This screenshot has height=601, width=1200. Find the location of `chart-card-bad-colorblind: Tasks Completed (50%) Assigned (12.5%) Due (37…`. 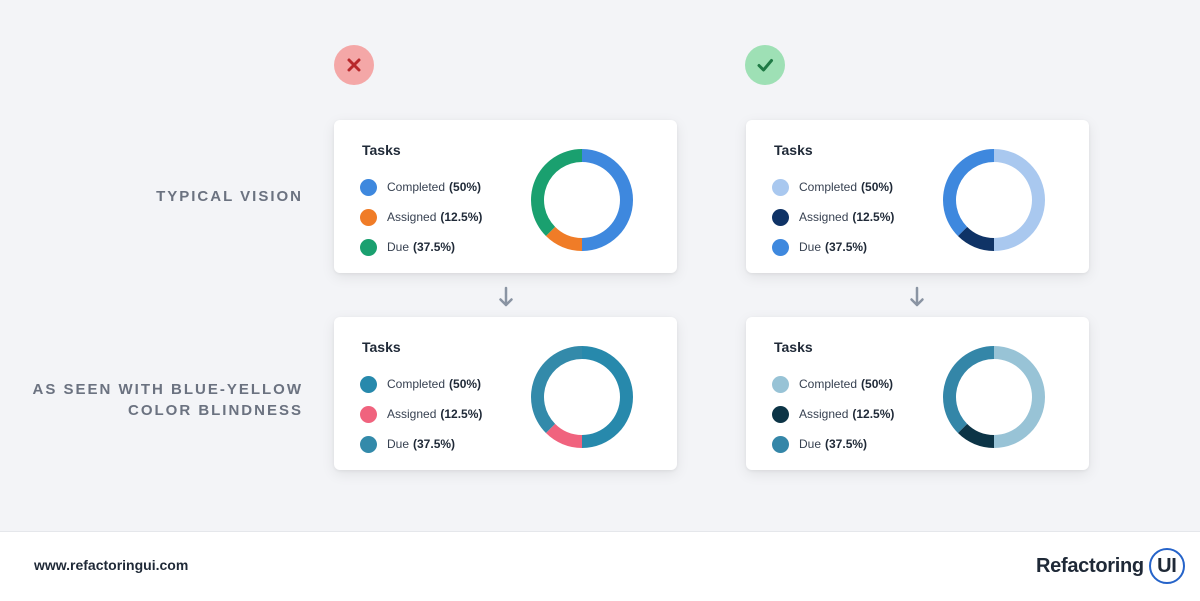

chart-card-bad-colorblind: Tasks Completed (50%) Assigned (12.5%) Due (37… is located at coordinates (505, 393).